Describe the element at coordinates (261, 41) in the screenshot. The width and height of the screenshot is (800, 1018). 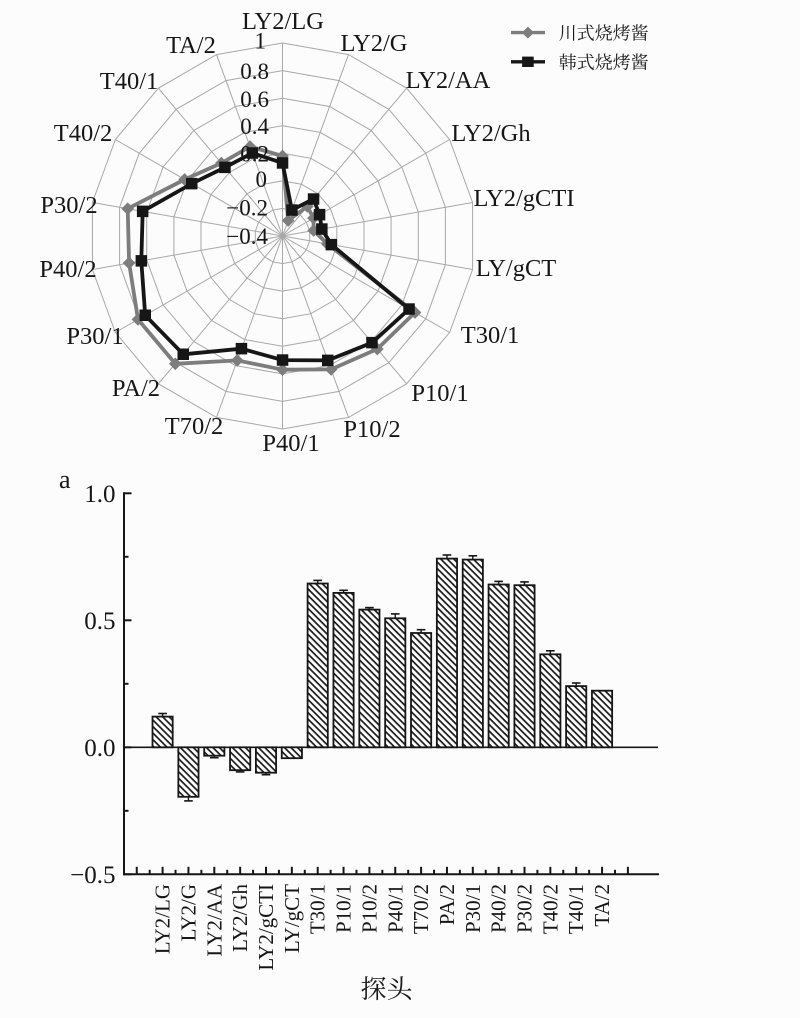
I see `svg-text: 1` at that location.